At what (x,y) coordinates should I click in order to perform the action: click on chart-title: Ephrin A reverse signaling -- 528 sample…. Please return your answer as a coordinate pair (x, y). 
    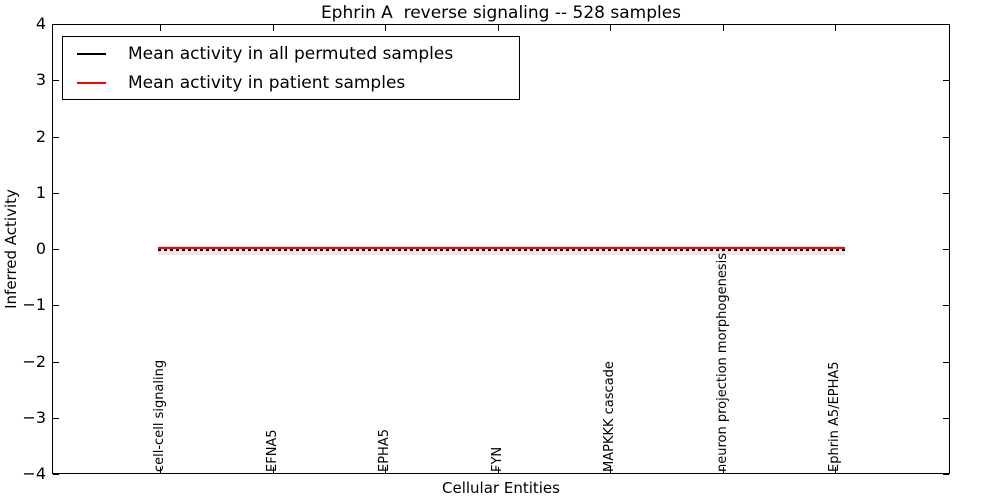
    Looking at the image, I should click on (501, 13).